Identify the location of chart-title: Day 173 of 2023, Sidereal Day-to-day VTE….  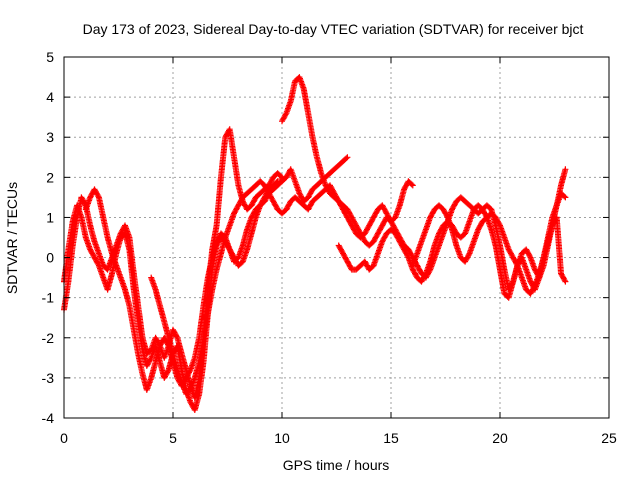
(333, 29).